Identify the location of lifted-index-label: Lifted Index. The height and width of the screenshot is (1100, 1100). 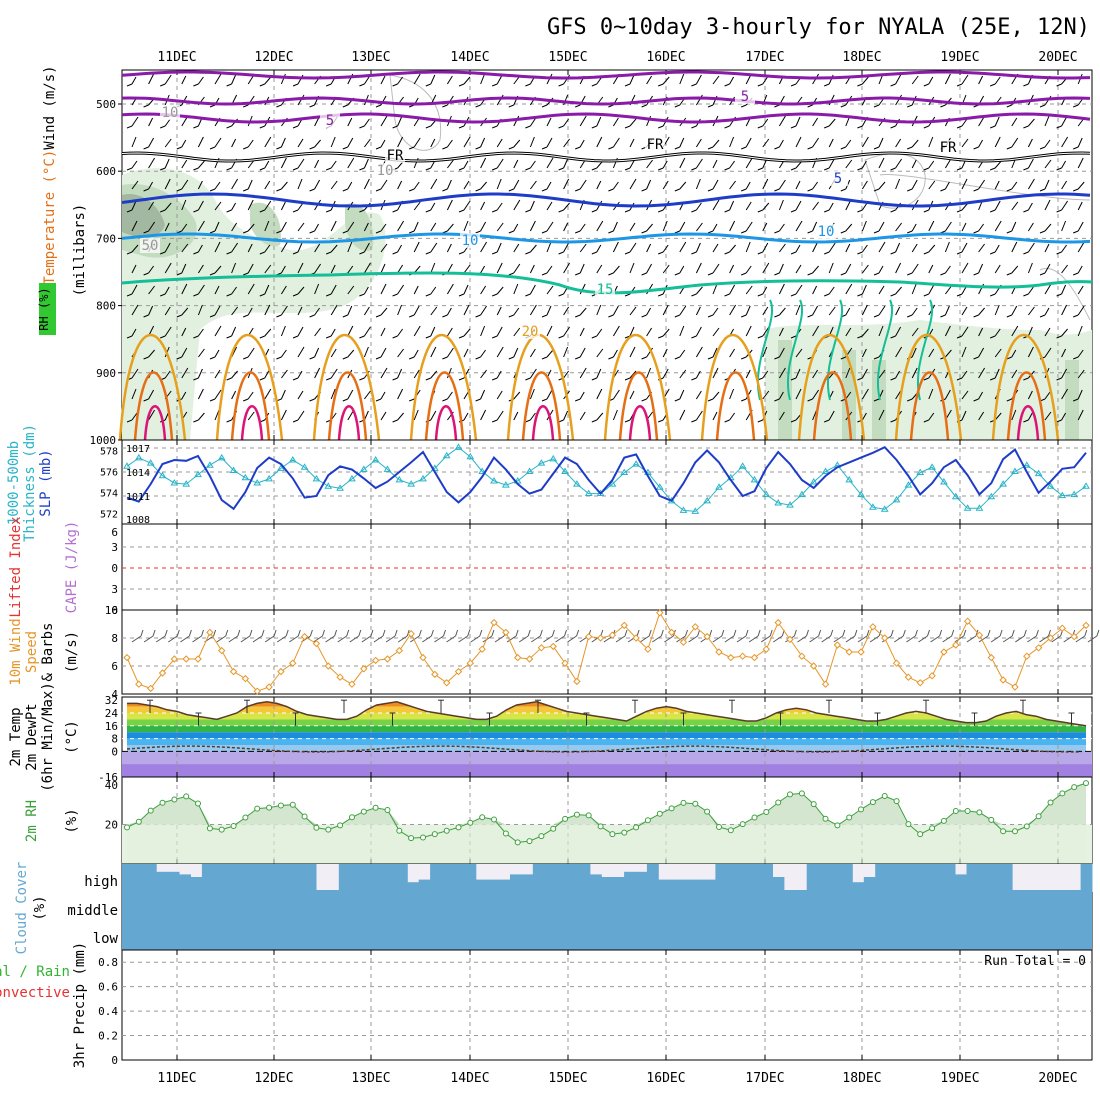
(16, 566).